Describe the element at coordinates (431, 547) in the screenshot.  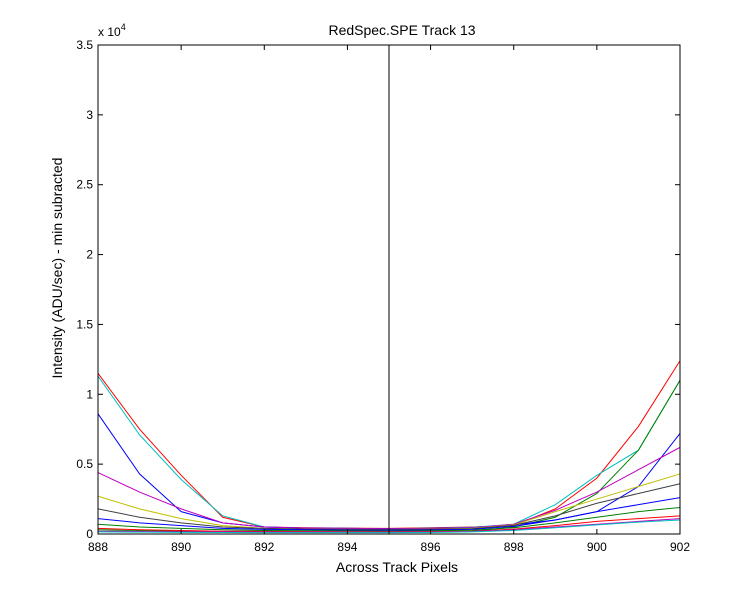
I see `x-tick-label: 896` at that location.